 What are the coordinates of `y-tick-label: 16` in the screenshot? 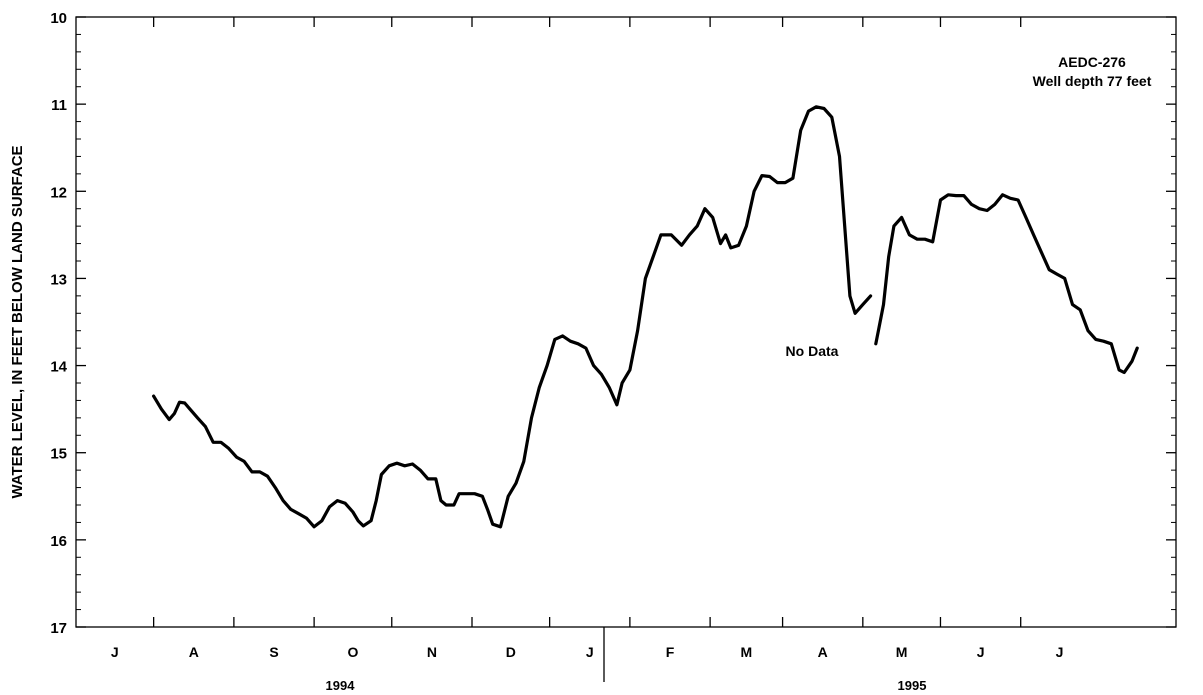 It's located at (58, 541).